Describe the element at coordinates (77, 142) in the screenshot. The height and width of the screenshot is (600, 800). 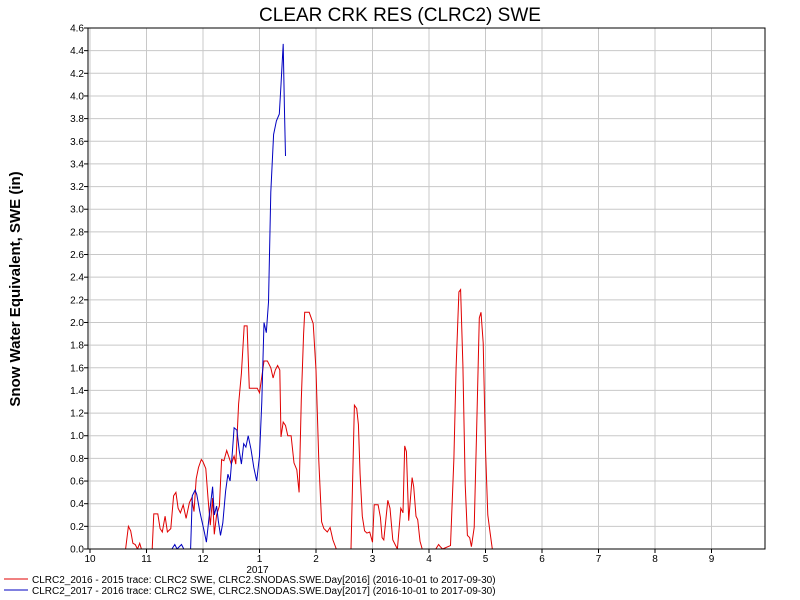
I see `y-tick-label: 3.6` at that location.